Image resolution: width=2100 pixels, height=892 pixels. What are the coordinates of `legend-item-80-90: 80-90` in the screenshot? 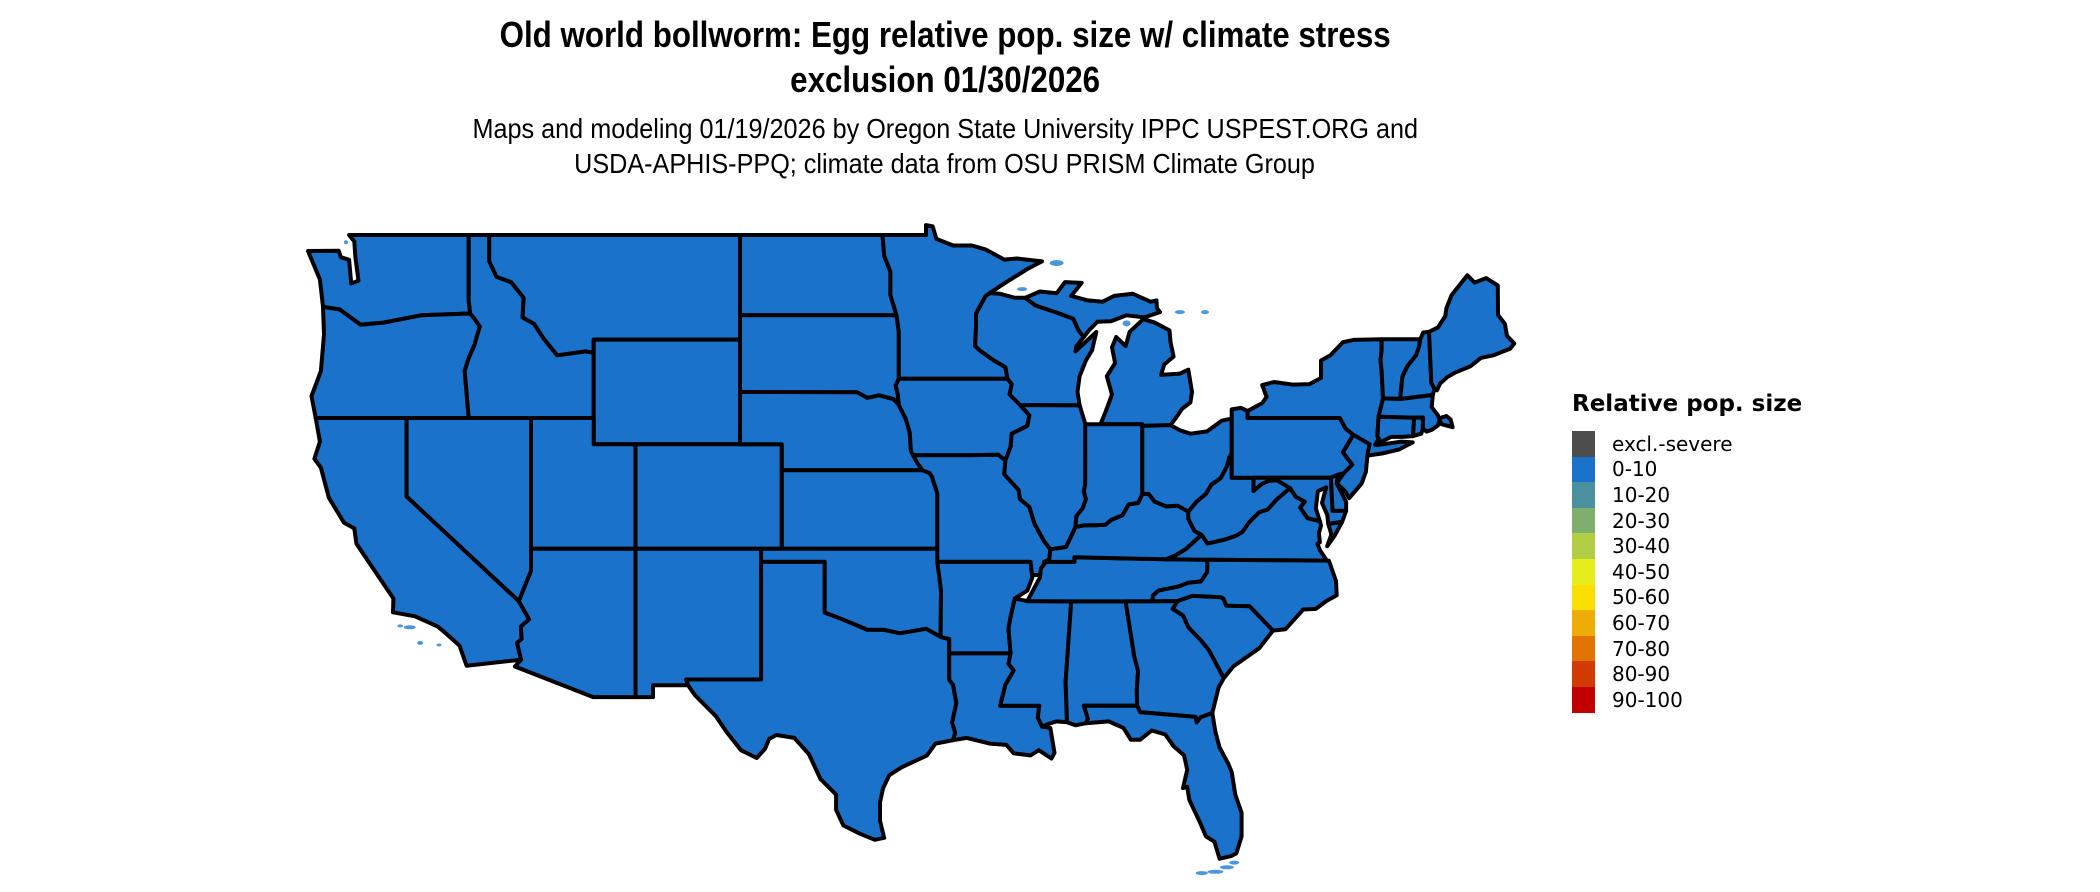 It's located at (1687, 674).